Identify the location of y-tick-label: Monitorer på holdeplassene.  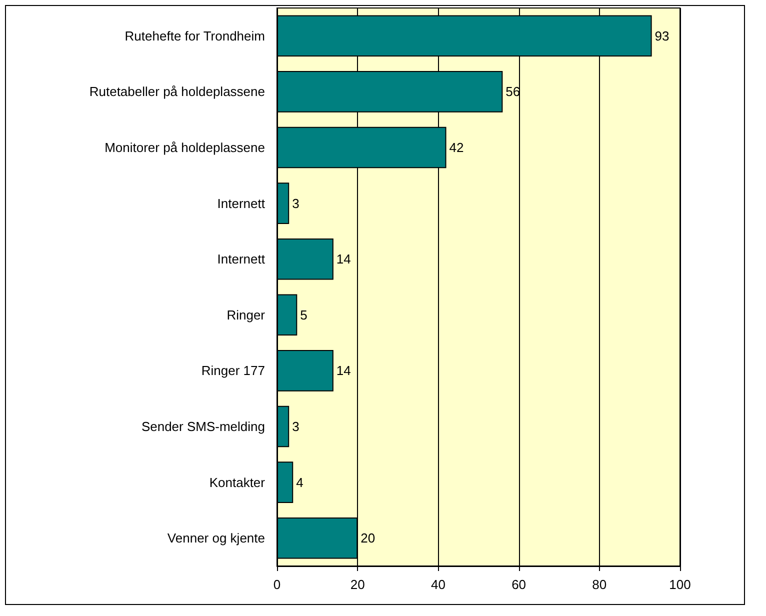
(184, 147).